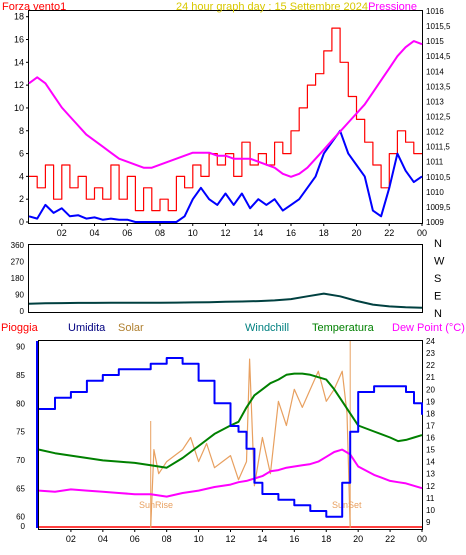 This screenshot has height=555, width=466. What do you see at coordinates (430, 486) in the screenshot?
I see `temperature-tick-label: 12` at bounding box center [430, 486].